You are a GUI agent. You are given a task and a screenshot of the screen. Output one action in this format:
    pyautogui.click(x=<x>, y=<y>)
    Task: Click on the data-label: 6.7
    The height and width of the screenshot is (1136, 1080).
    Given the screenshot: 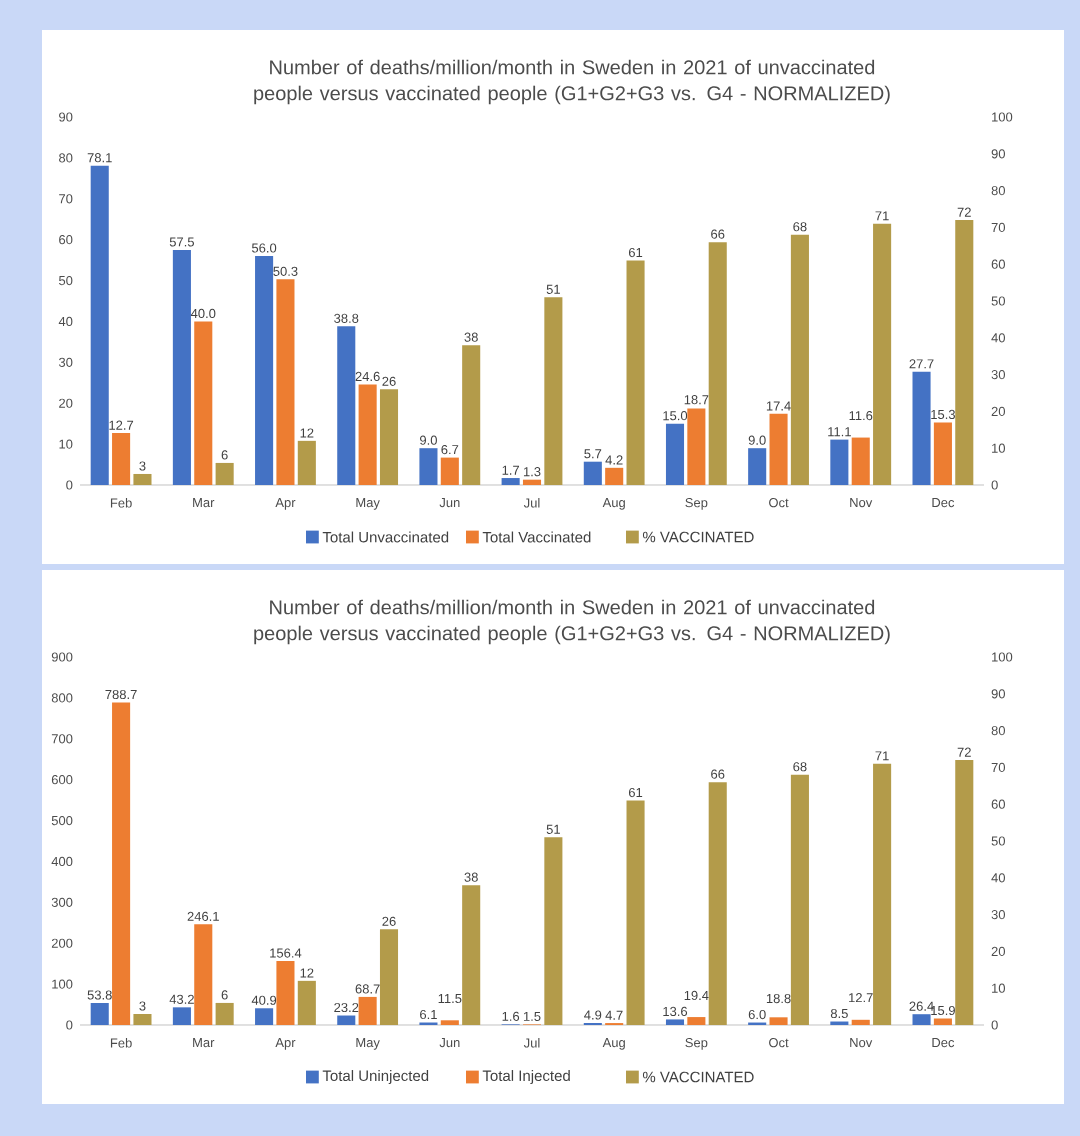 What is the action you would take?
    pyautogui.click(x=450, y=450)
    